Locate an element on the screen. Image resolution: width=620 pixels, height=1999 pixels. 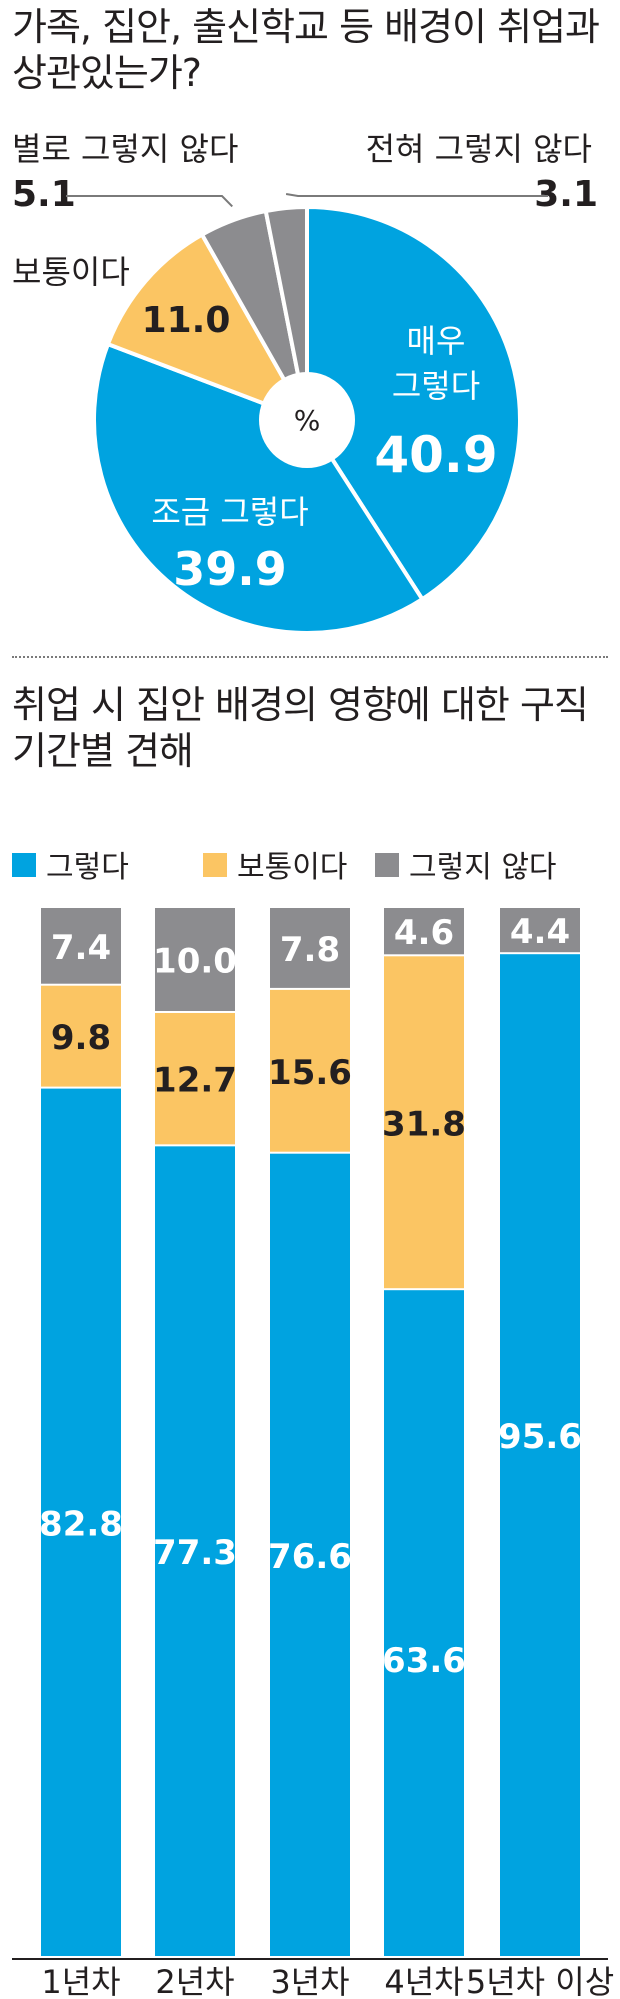
slice-value-botong: 11.0 is located at coordinates (186, 320).